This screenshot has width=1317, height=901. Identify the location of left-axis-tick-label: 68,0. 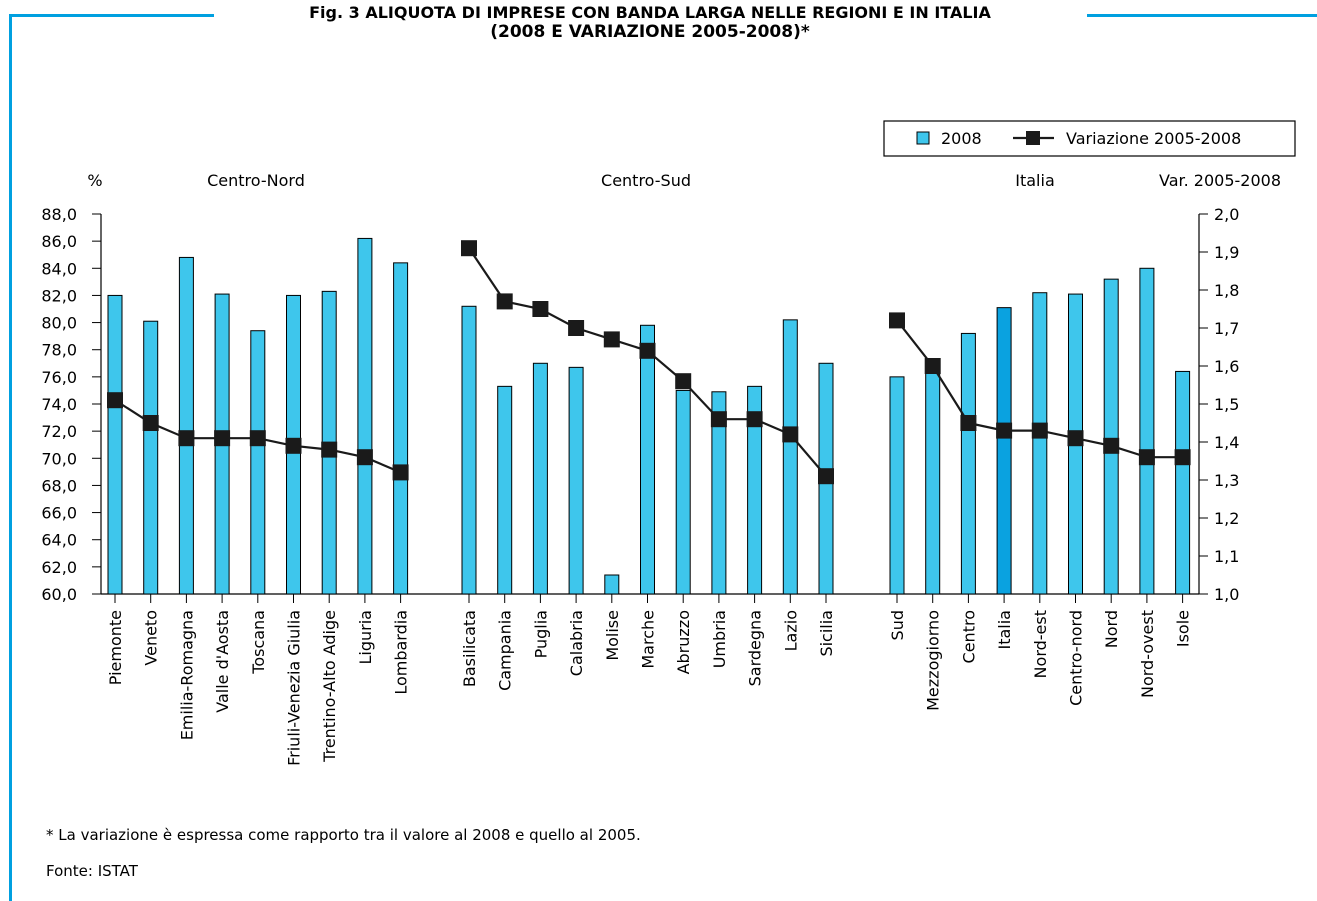
(59, 485).